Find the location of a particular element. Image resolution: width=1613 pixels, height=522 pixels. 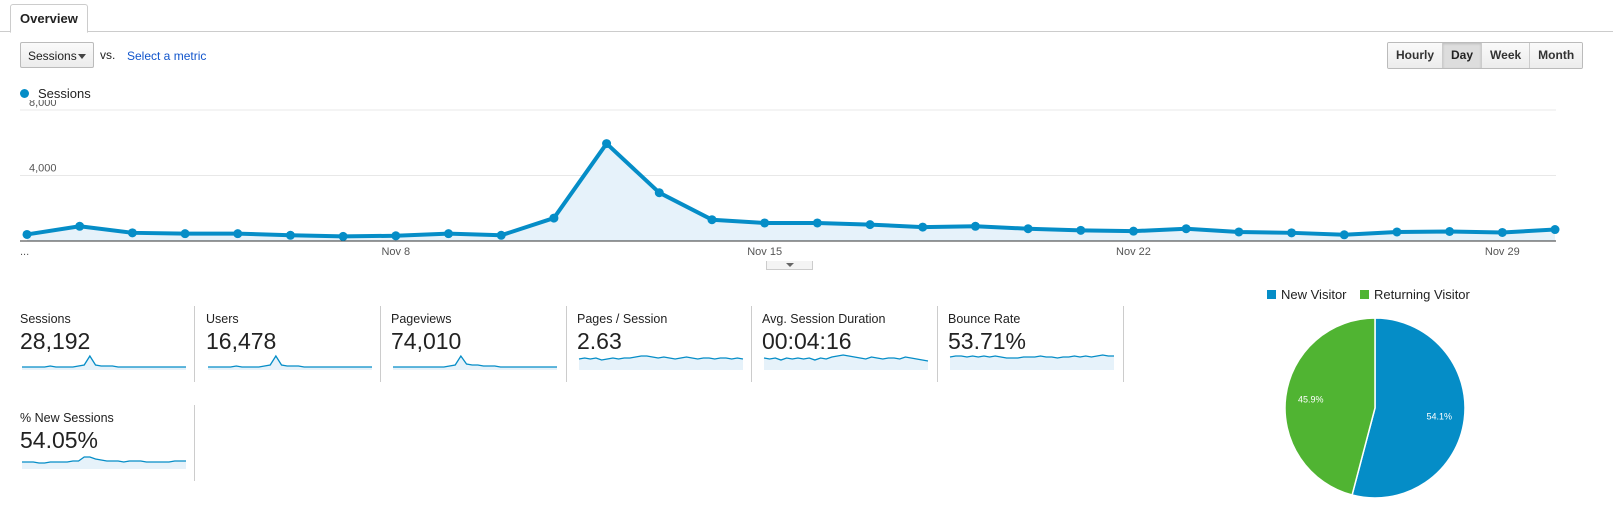

chevron-down-icon is located at coordinates (82, 56).